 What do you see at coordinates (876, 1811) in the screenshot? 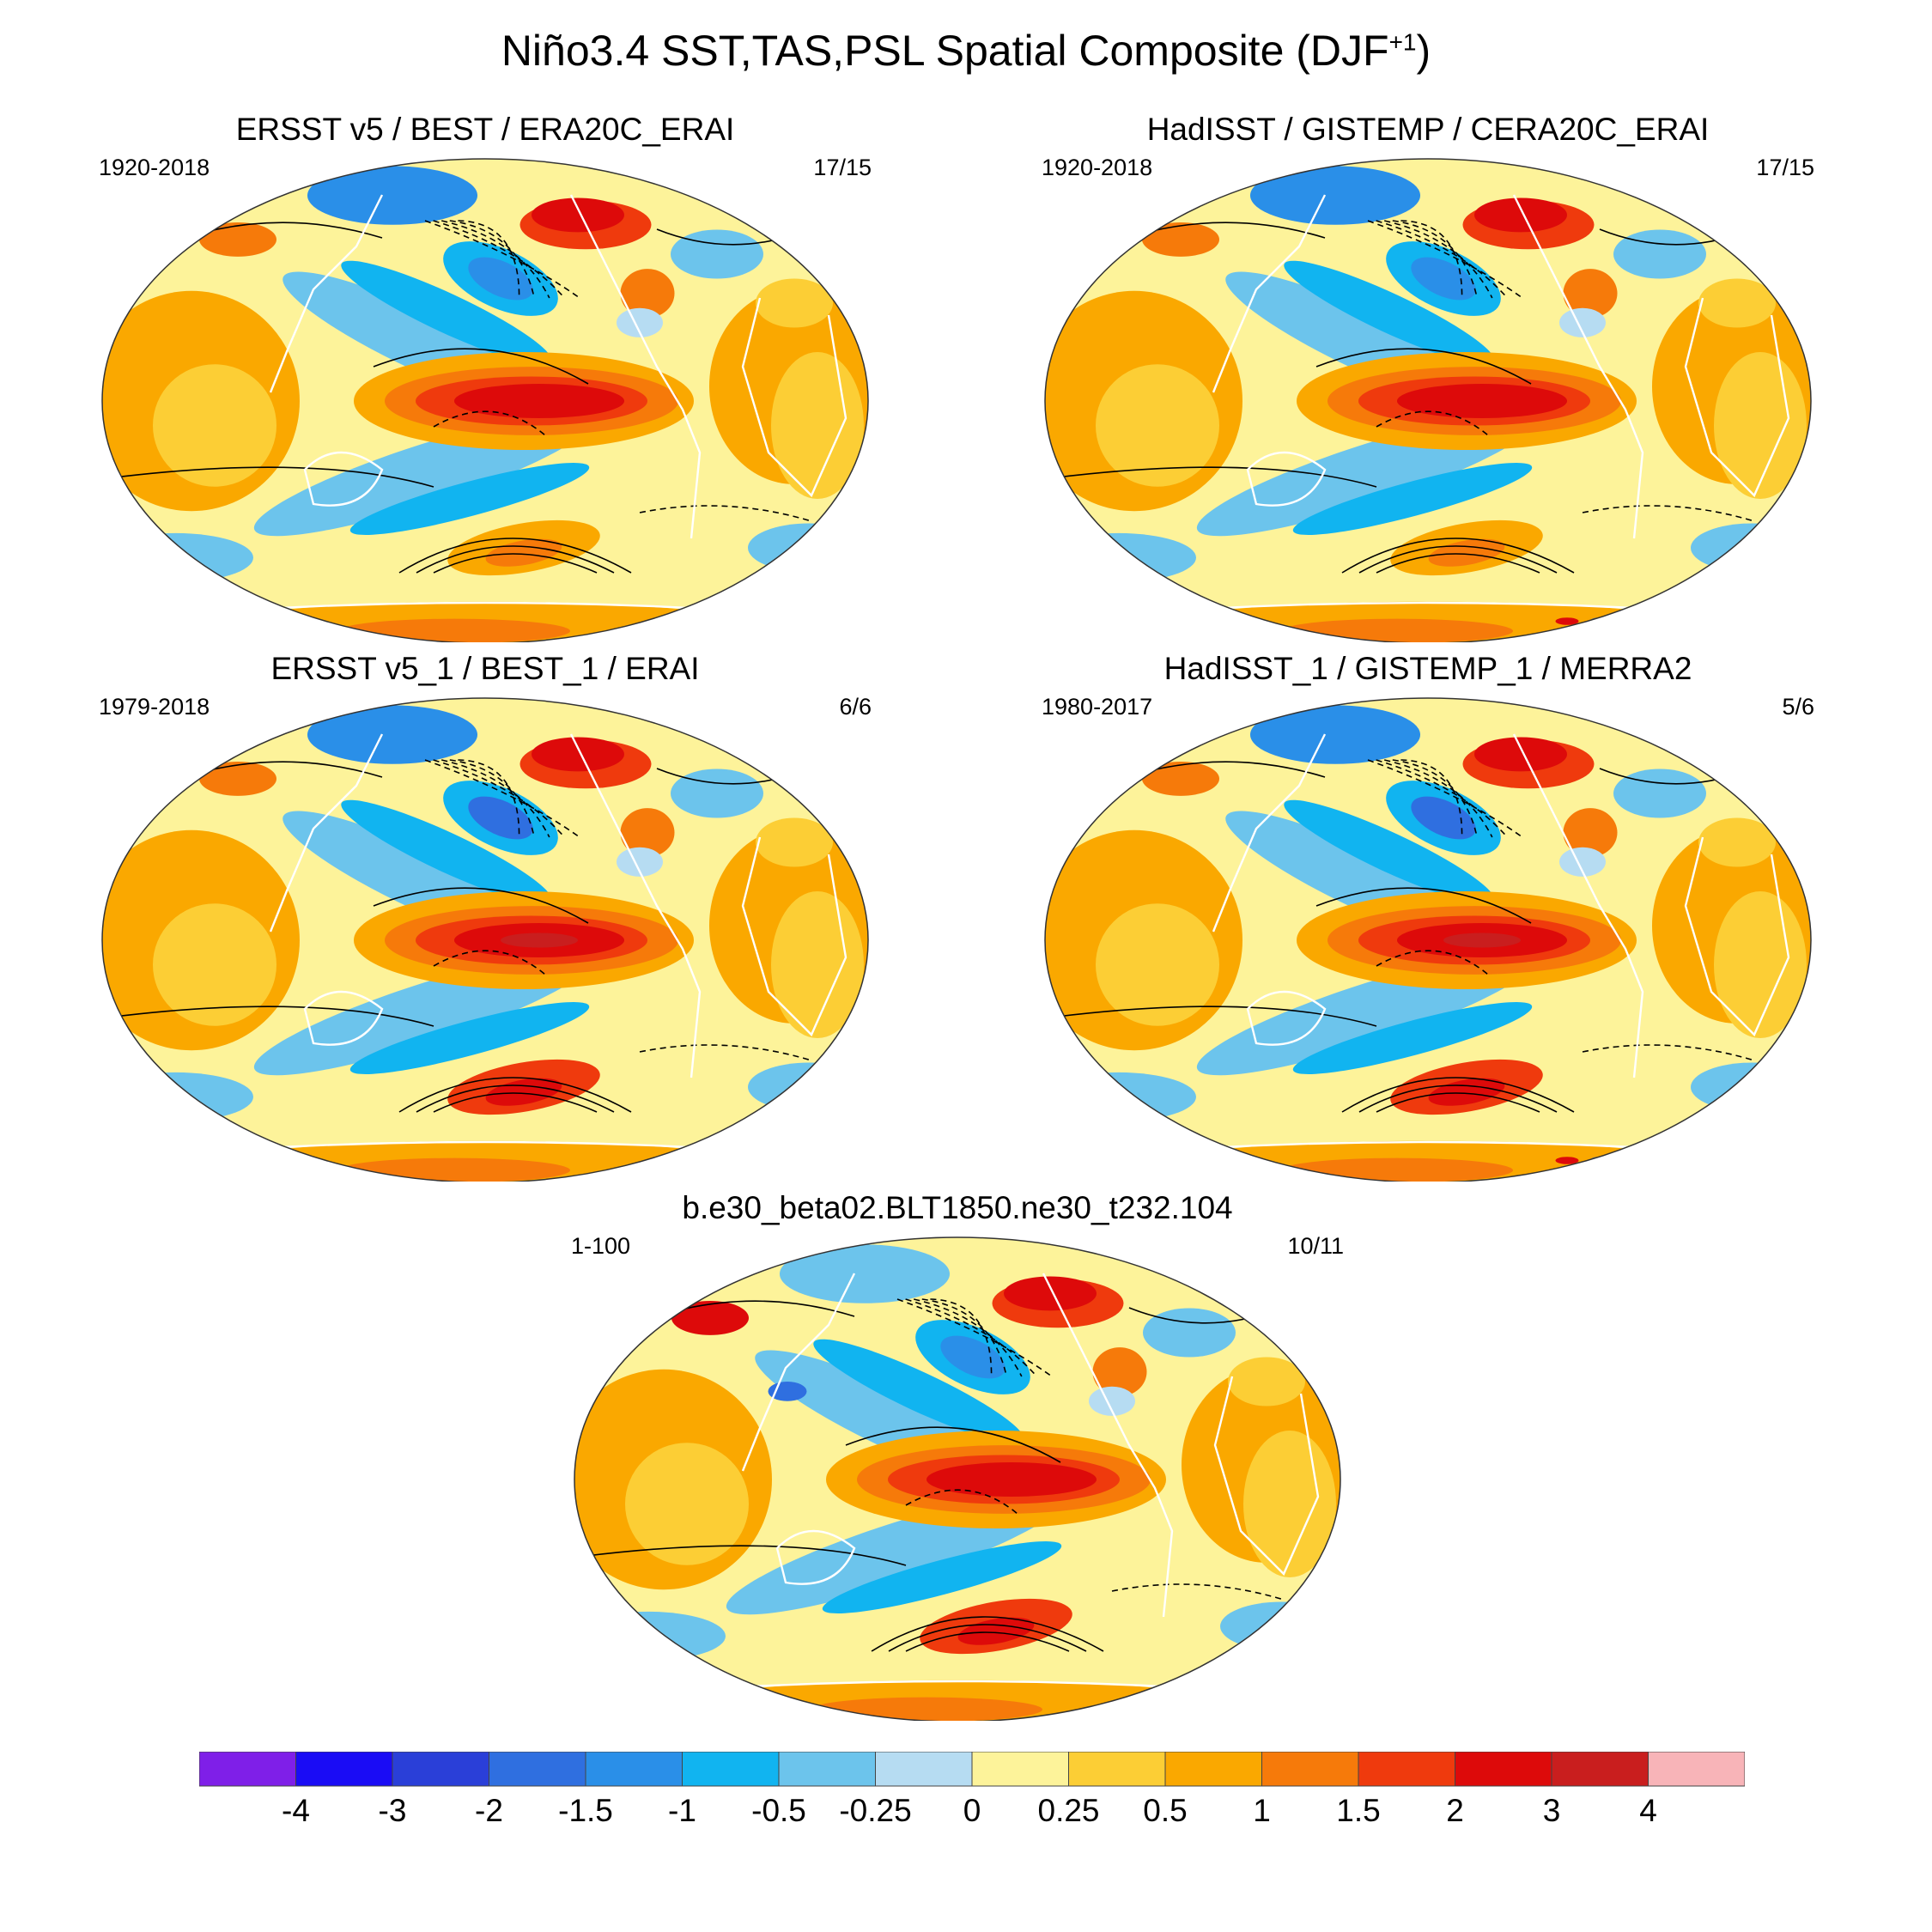
I see `colorbar-tick-label: -0.25` at bounding box center [876, 1811].